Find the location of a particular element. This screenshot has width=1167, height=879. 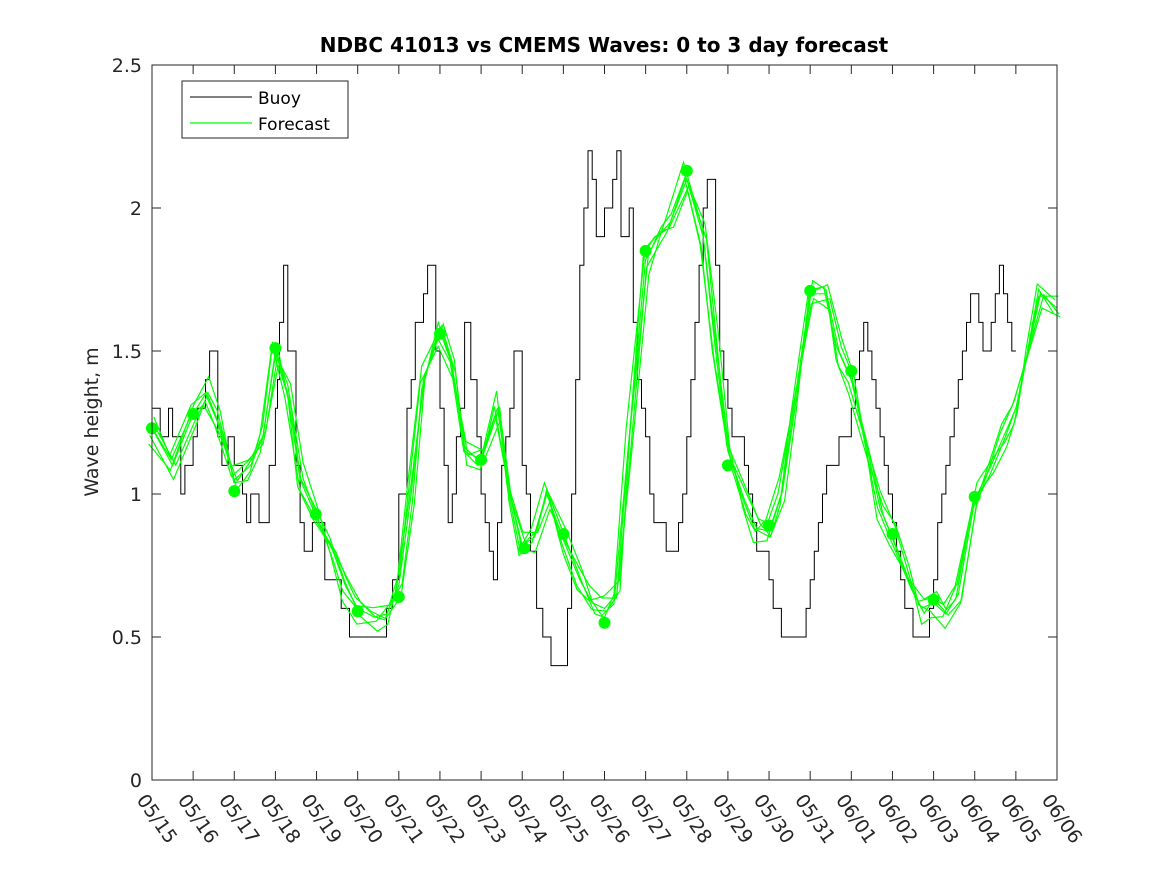

y-axis-label: Wave height, m is located at coordinates (92, 421).